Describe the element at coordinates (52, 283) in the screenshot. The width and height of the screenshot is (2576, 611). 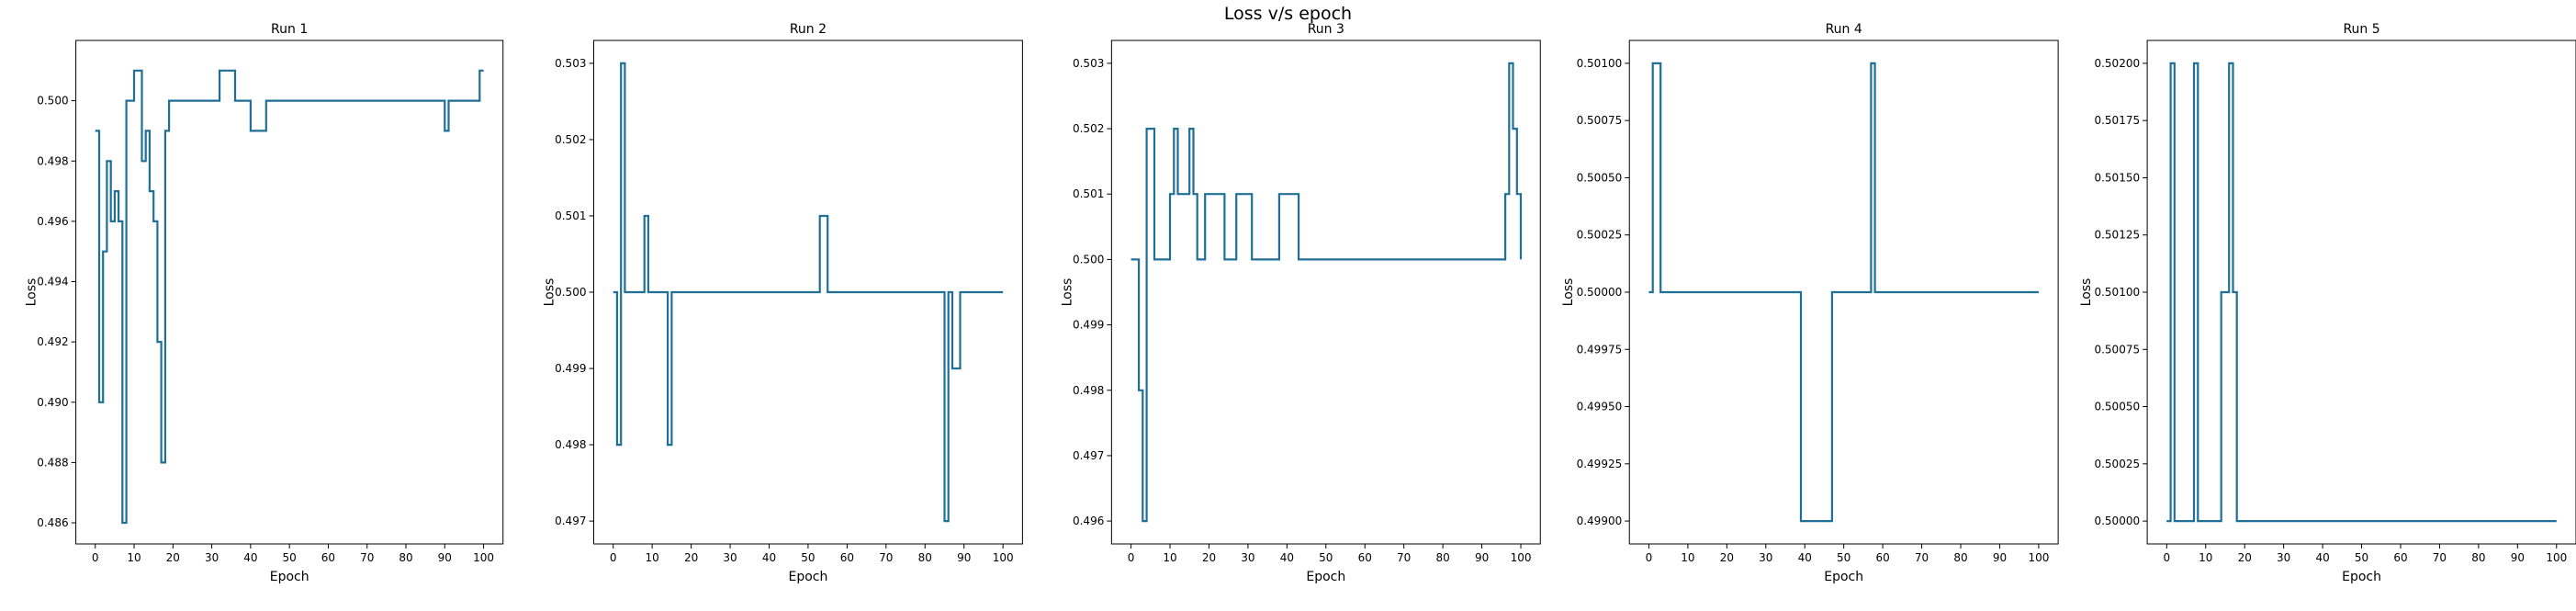
I see `y-tick-label: 0.494` at that location.